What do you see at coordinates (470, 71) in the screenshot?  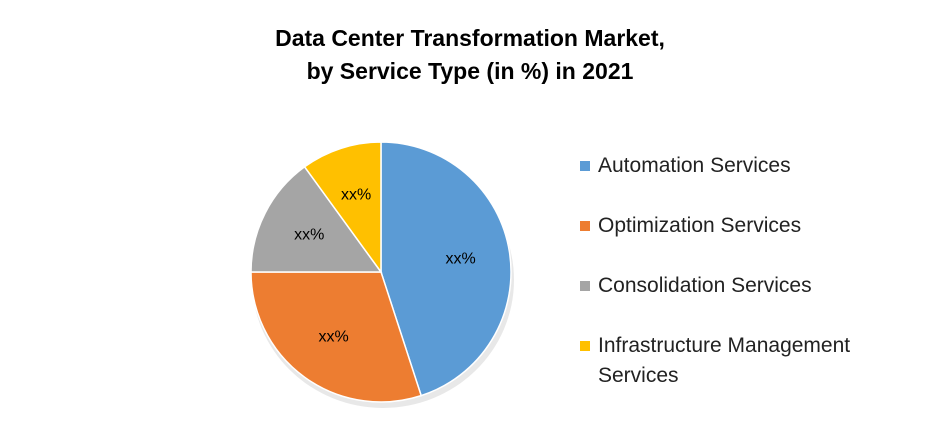 I see `chart-title: by Service Type (in %) in 2021` at bounding box center [470, 71].